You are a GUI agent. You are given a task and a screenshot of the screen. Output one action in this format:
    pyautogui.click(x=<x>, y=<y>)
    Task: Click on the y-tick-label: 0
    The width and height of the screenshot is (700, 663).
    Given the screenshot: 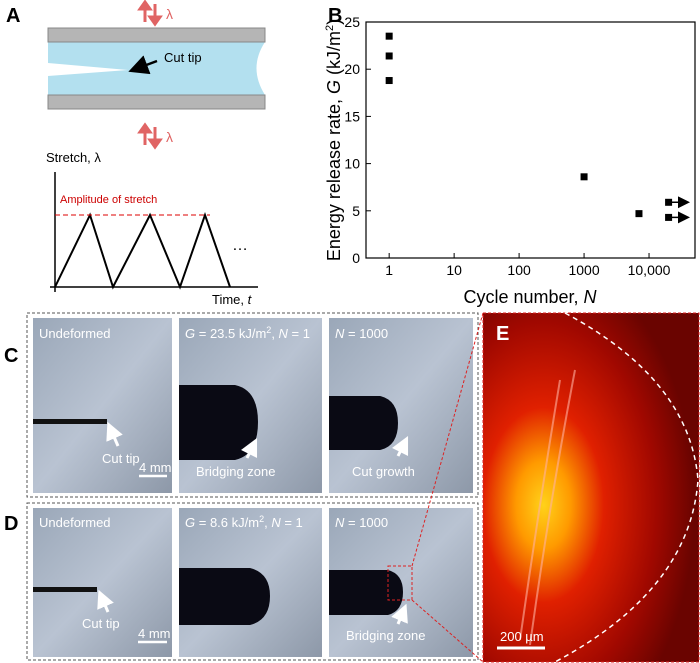 What is the action you would take?
    pyautogui.click(x=356, y=258)
    